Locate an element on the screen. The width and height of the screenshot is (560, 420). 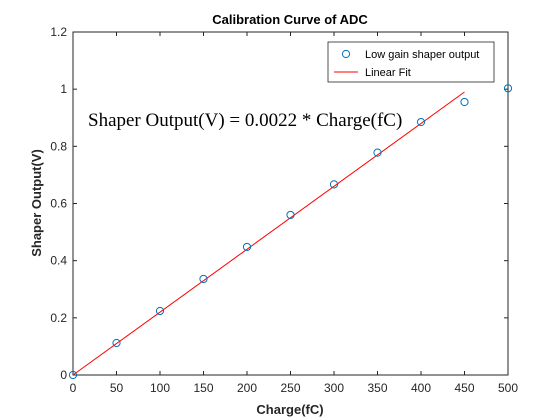
y-tick-label: 0.2 is located at coordinates (58, 318).